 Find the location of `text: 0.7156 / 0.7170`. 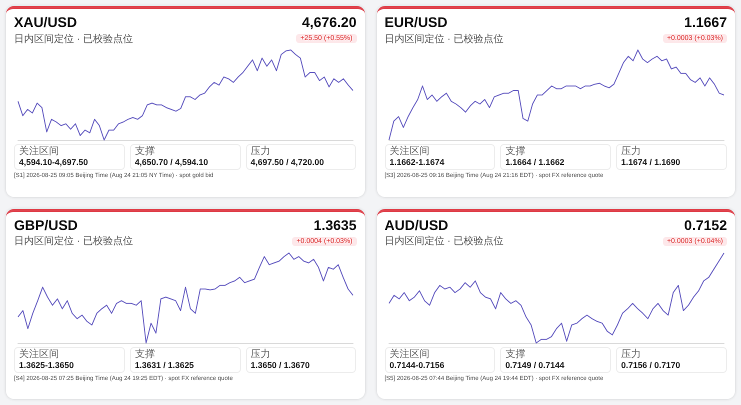

text: 0.7156 / 0.7170 is located at coordinates (651, 365).